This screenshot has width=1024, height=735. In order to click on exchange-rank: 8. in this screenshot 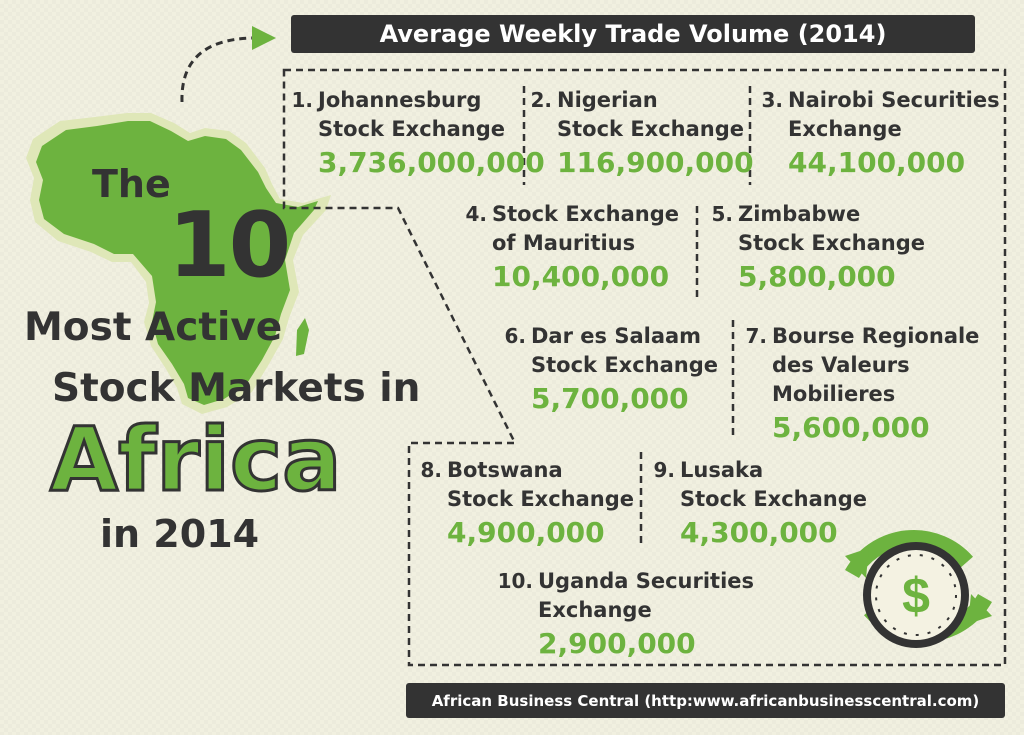, I will do `click(431, 470)`.